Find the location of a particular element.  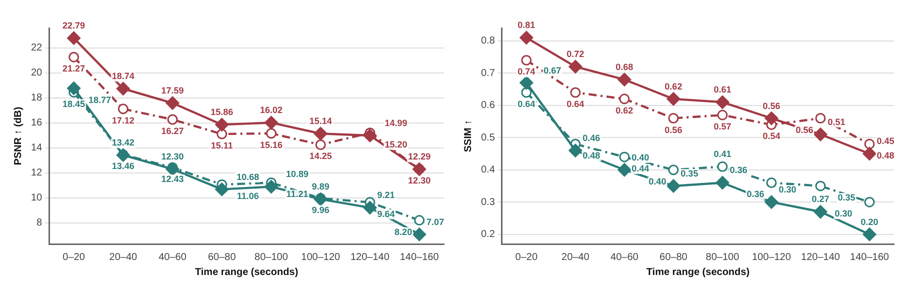

data-label: 15.86 is located at coordinates (222, 112).